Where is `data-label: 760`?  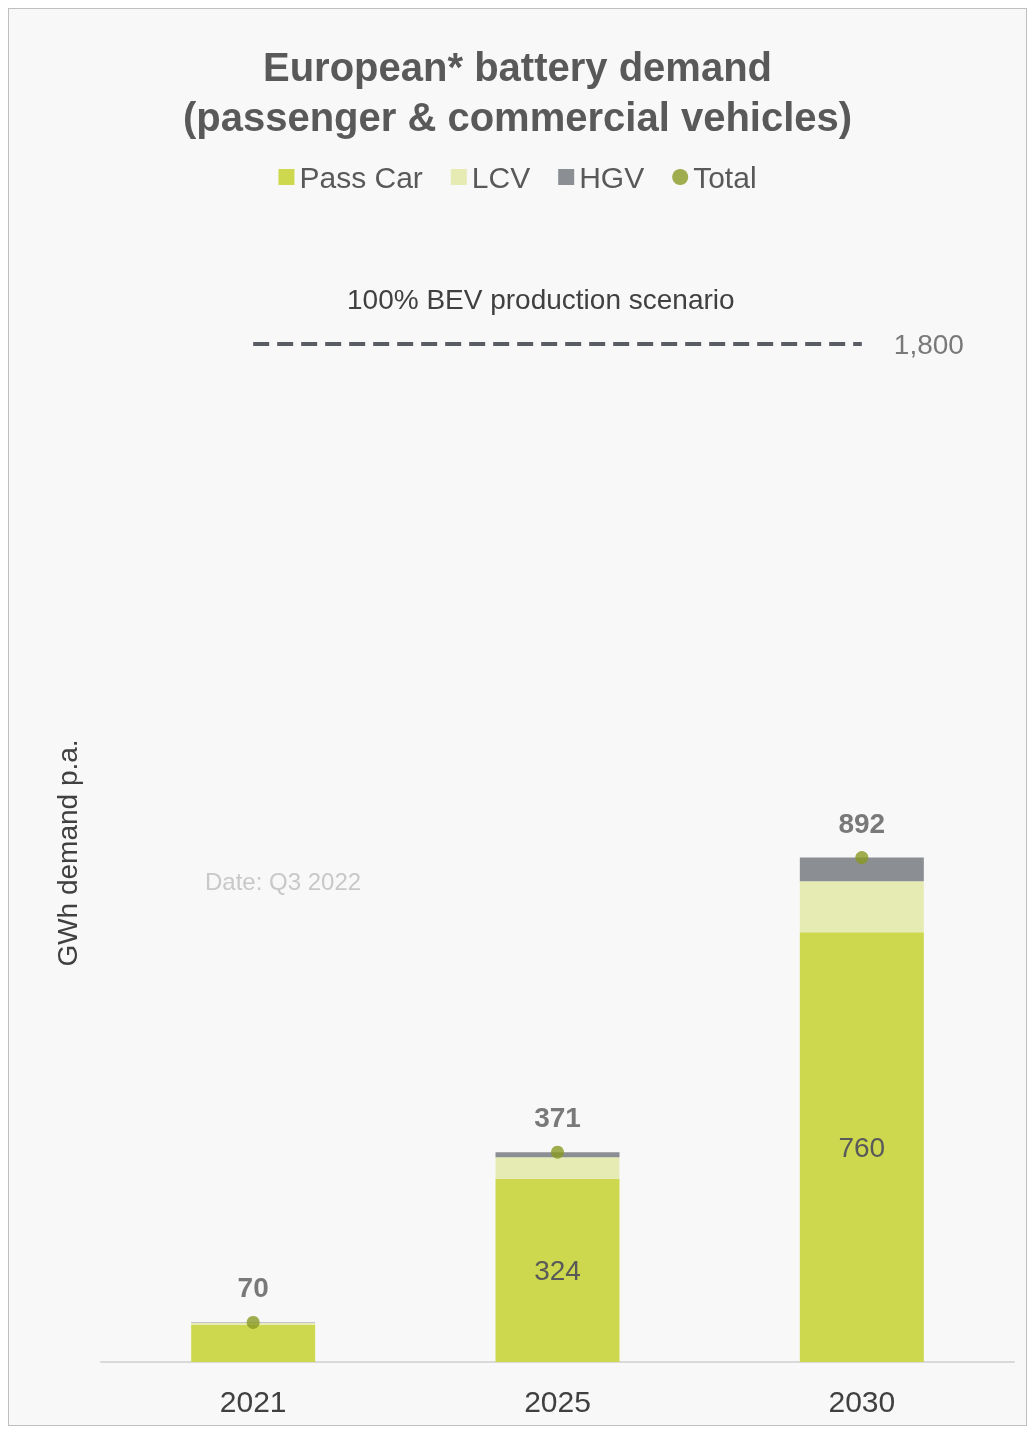
data-label: 760 is located at coordinates (862, 1147).